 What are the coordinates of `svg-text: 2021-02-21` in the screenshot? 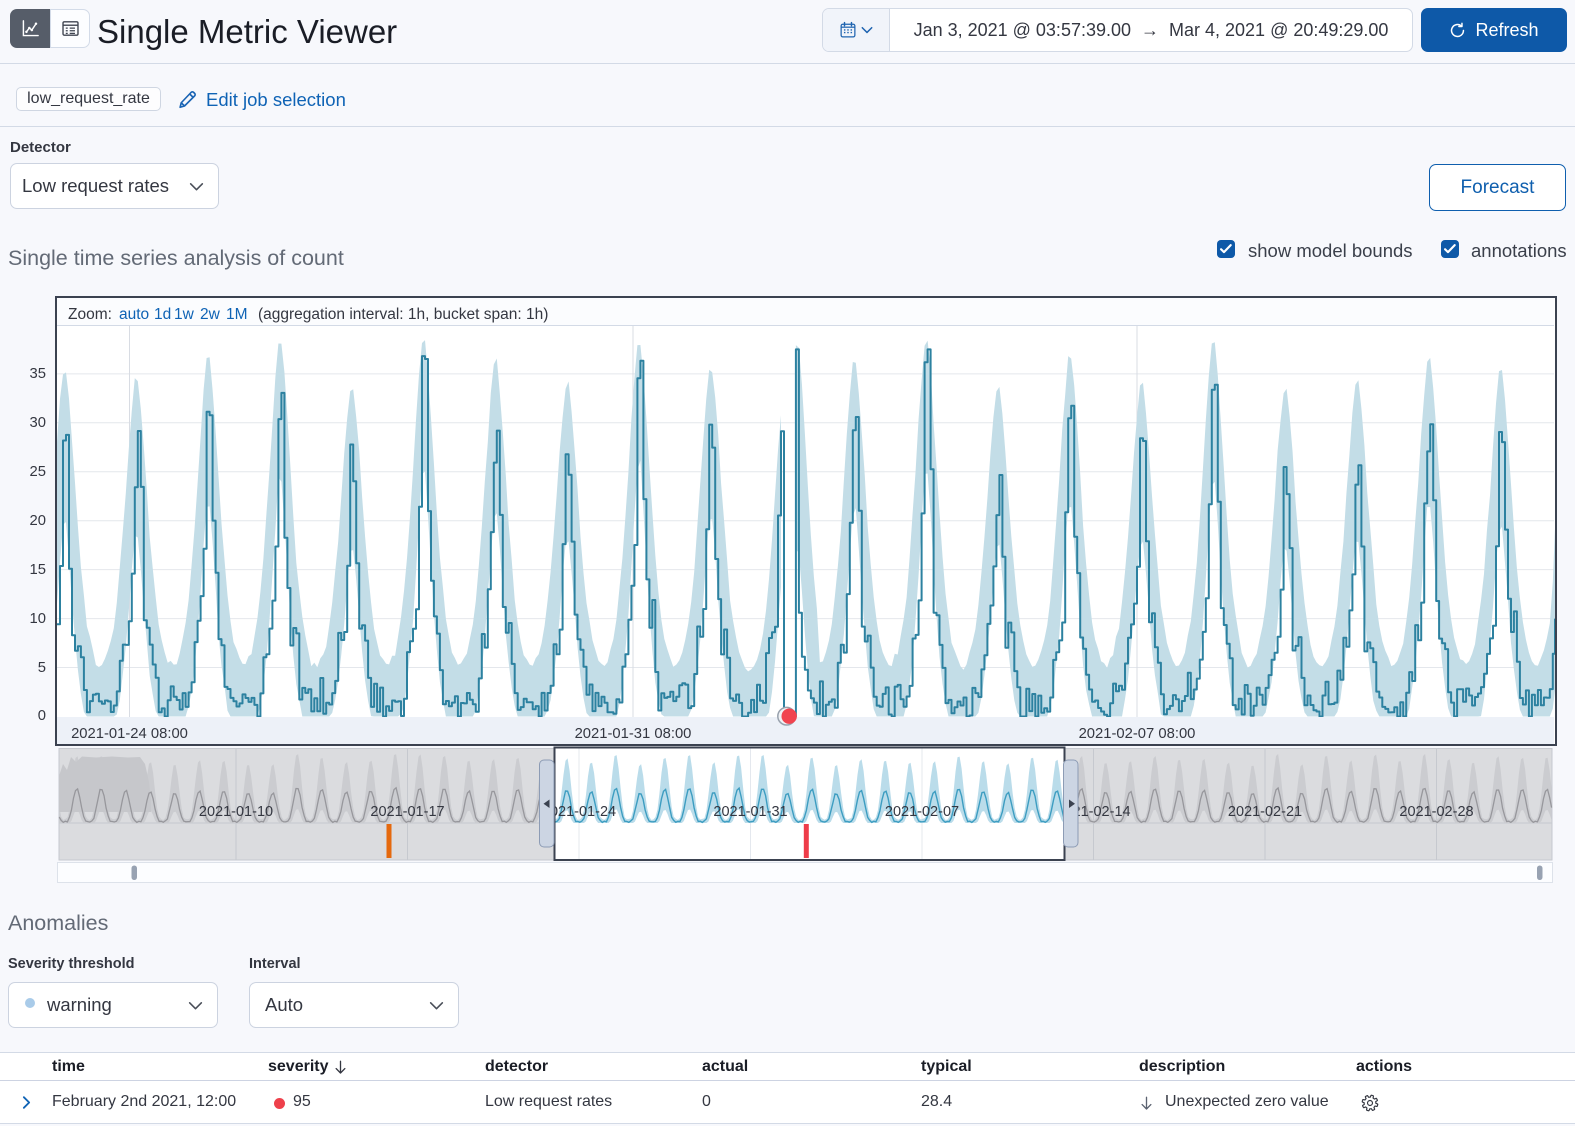 It's located at (1265, 812).